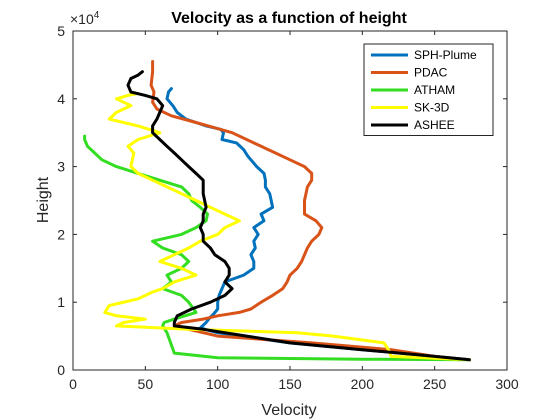 The image size is (560, 420). Describe the element at coordinates (288, 410) in the screenshot. I see `x-axis-title: Velocity` at that location.